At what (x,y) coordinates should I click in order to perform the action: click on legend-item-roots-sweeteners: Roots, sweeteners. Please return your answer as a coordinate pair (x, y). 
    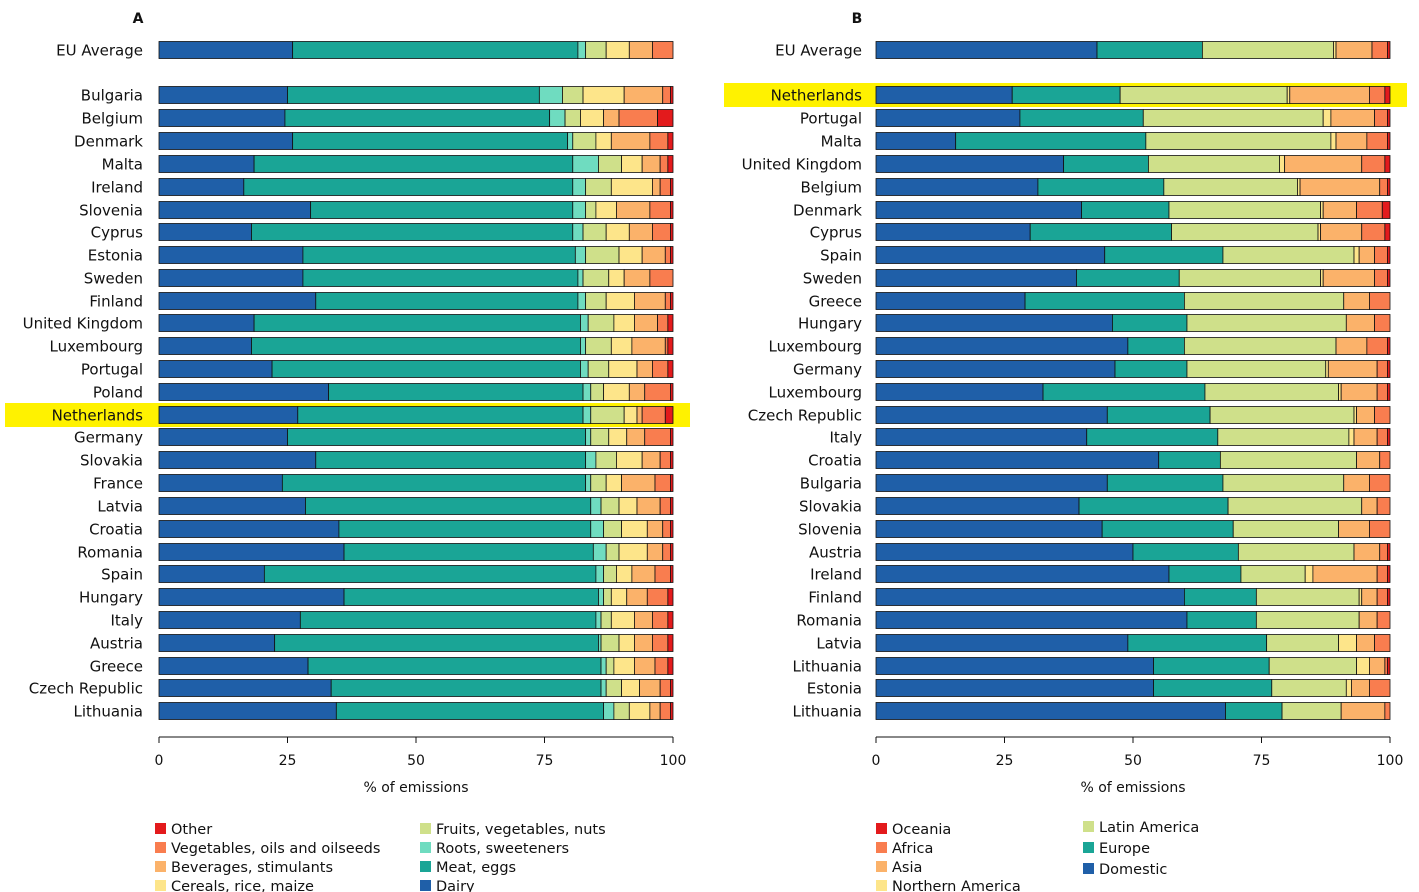
    Looking at the image, I should click on (494, 849).